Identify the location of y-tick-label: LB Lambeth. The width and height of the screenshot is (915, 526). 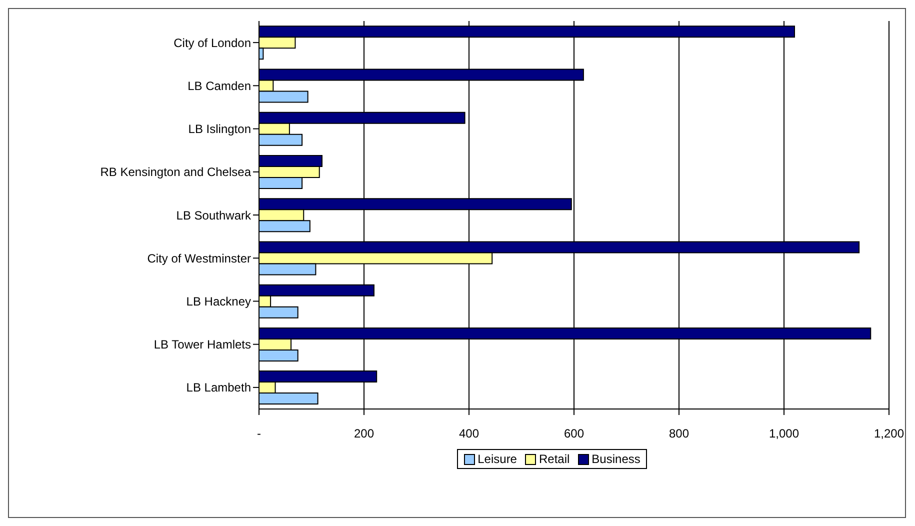
(218, 387).